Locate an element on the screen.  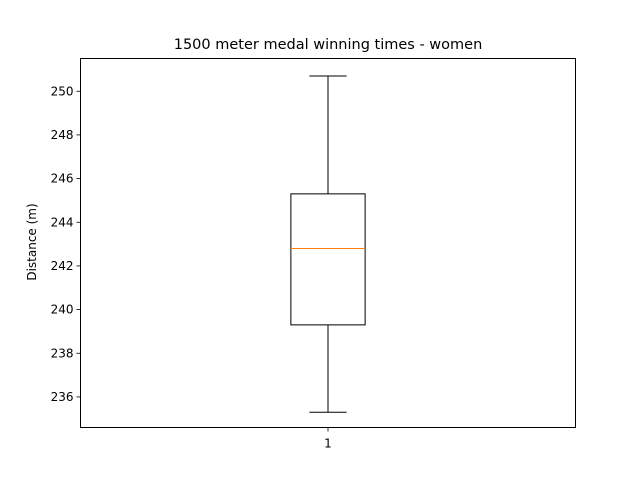
y-tick-label: 236 is located at coordinates (62, 397).